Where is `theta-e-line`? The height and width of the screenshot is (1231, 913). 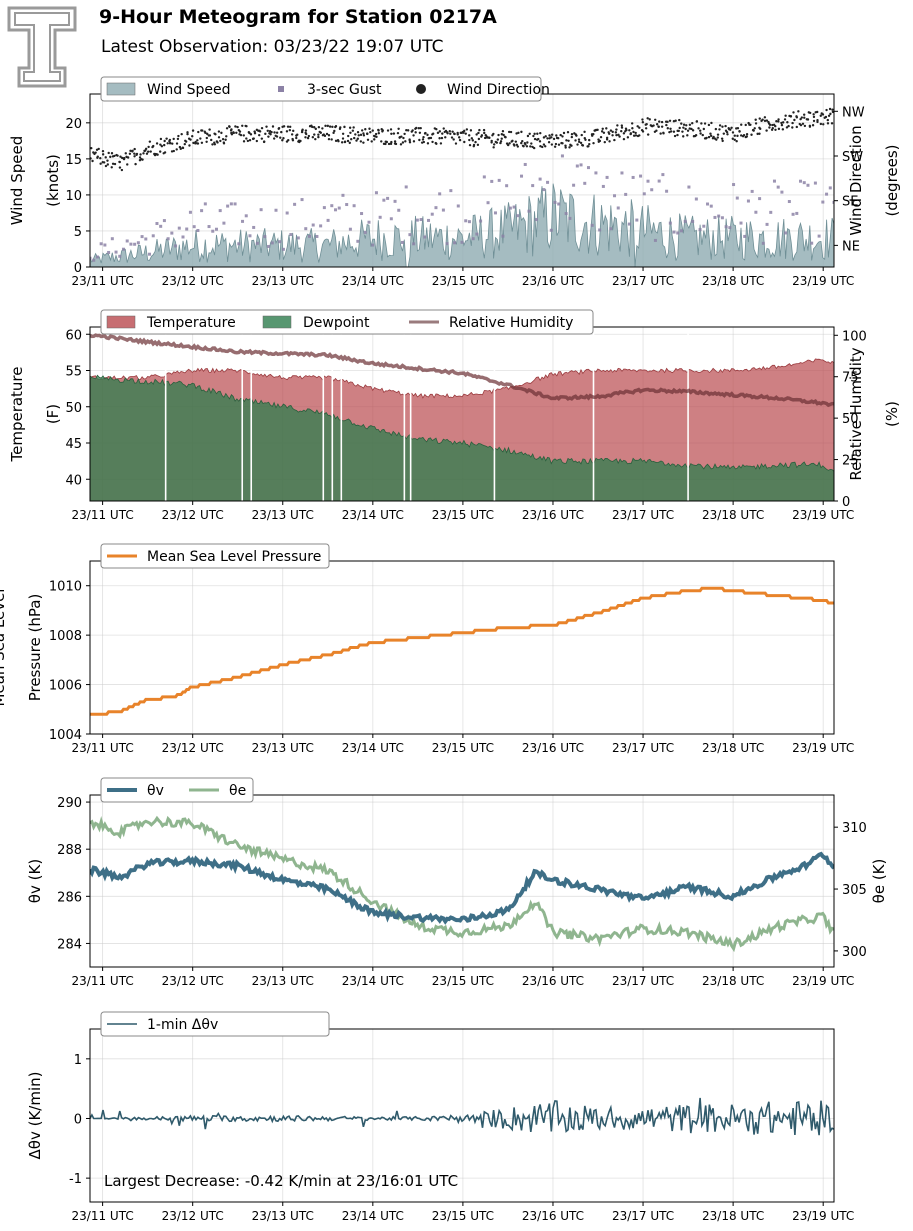
theta-e-line is located at coordinates (462, 884).